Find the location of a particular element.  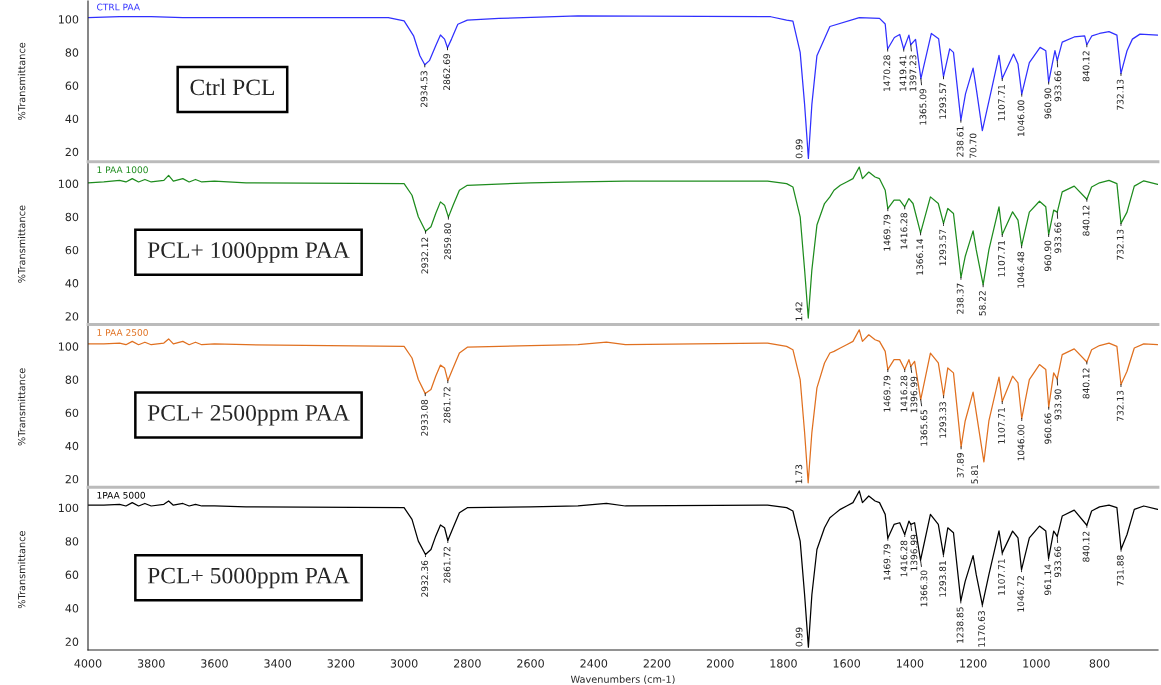

annotation: 238.61 is located at coordinates (960, 141).